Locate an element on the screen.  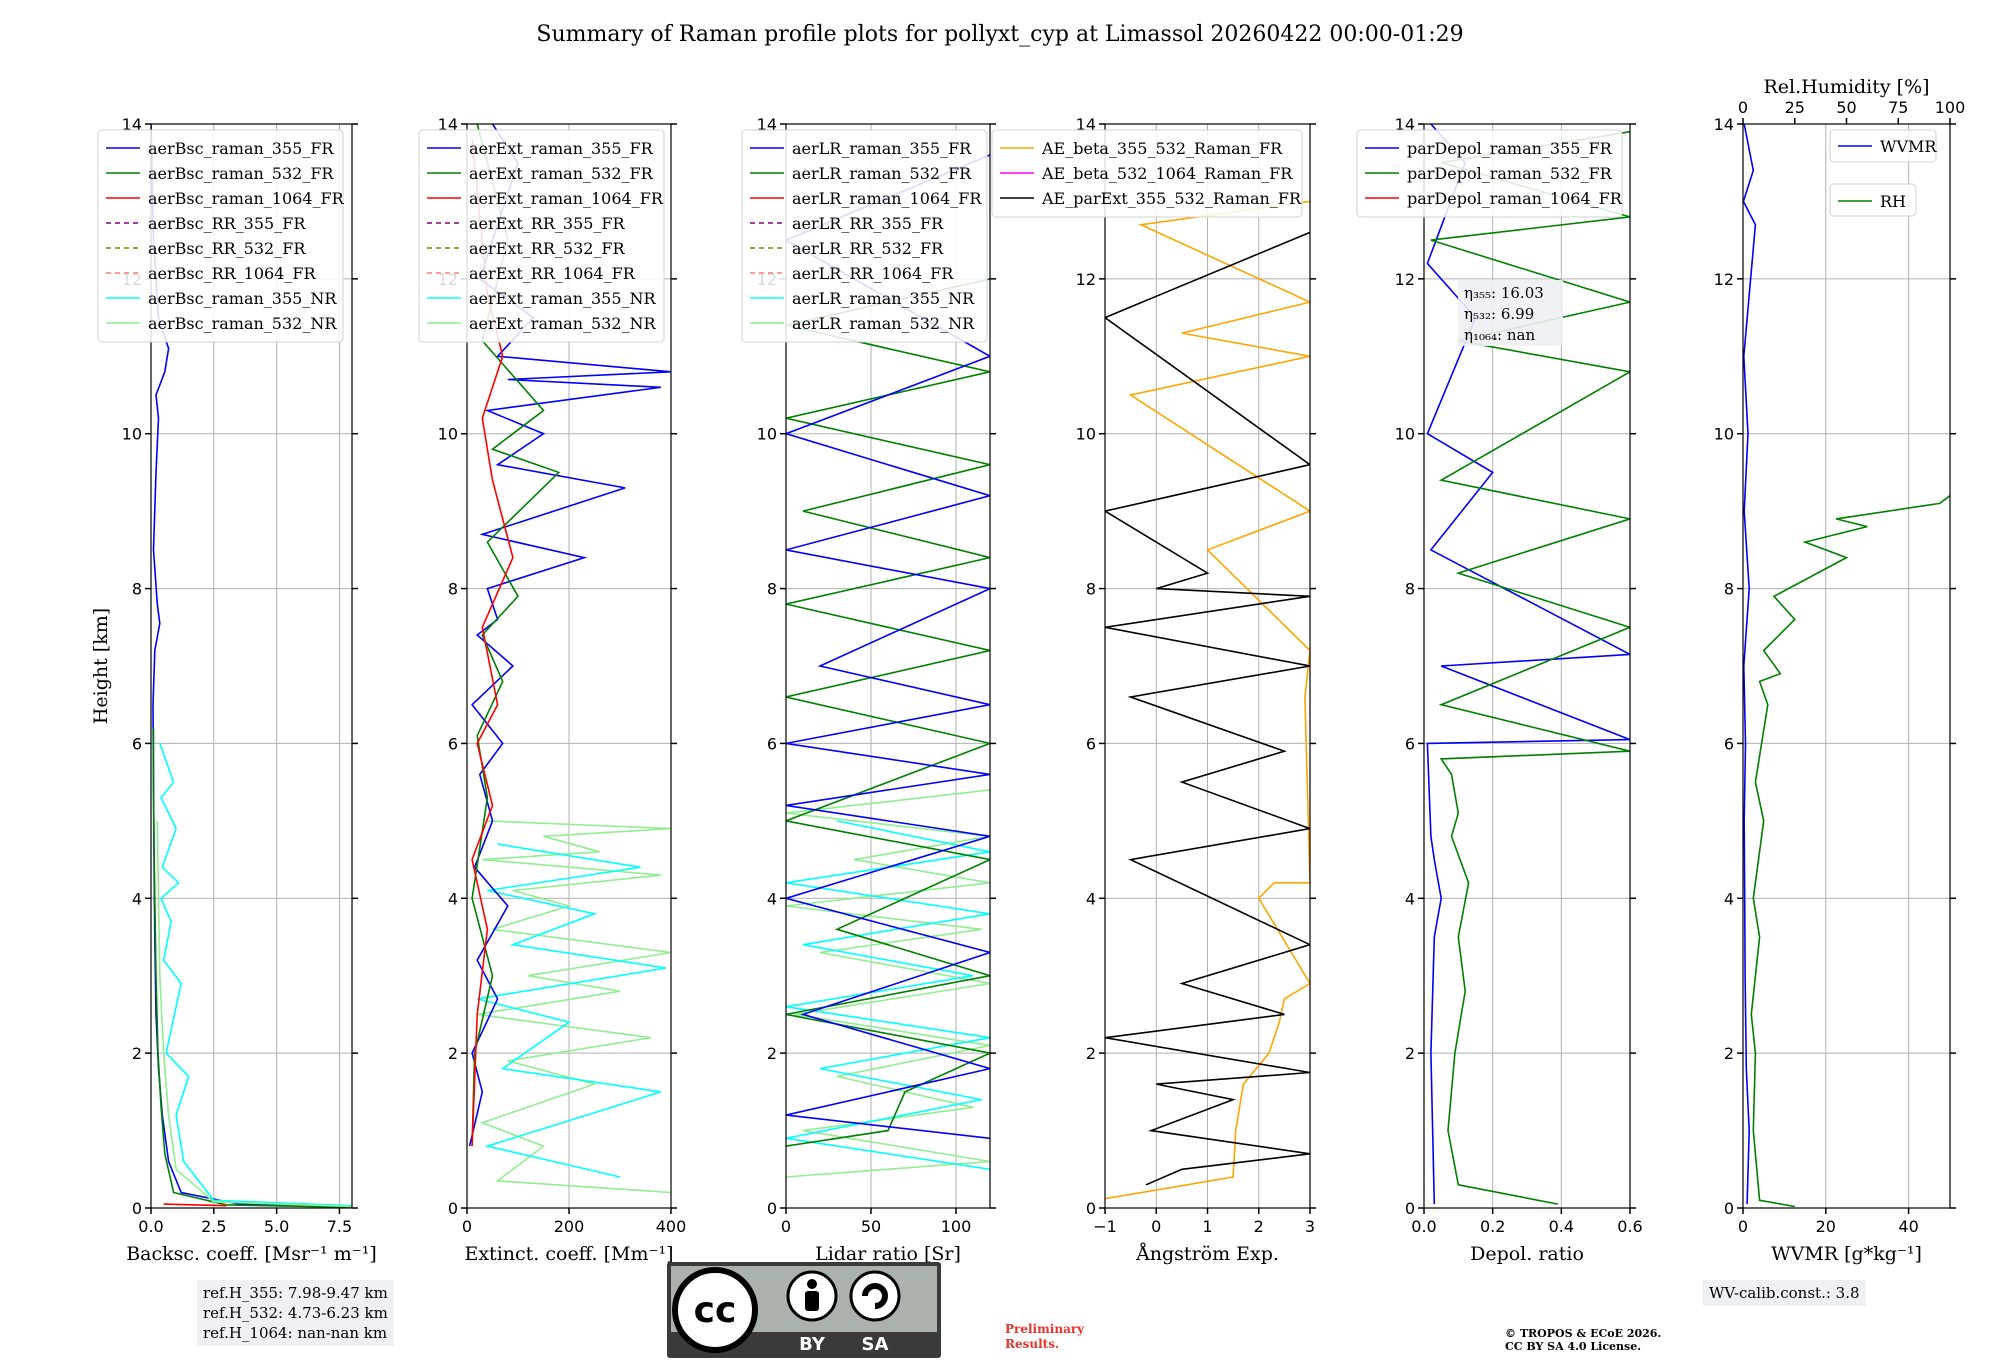
series-line-aerLR_raman_532_FR is located at coordinates (888, 712).